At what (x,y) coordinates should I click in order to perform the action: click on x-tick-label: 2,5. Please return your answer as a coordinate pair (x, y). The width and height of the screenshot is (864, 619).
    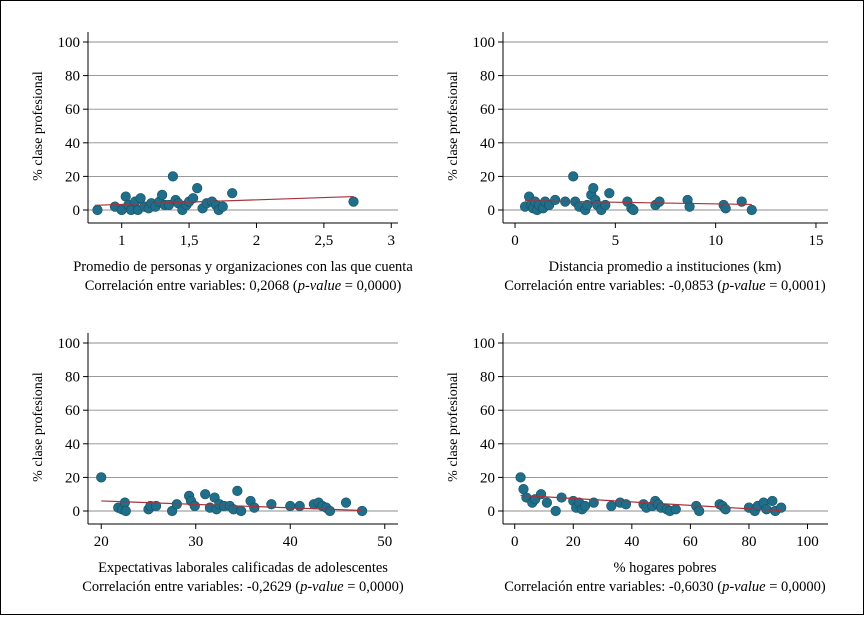
    Looking at the image, I should click on (323, 241).